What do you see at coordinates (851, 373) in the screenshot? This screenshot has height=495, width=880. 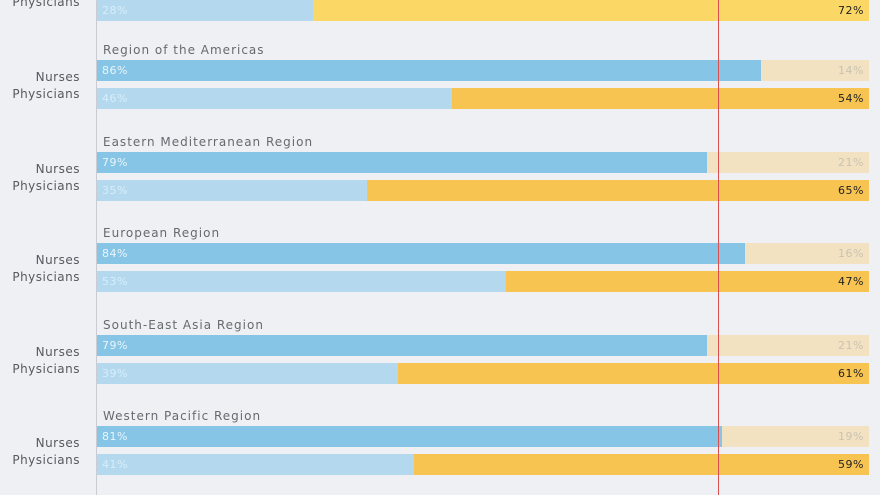 I see `bar-value-right: 61%` at bounding box center [851, 373].